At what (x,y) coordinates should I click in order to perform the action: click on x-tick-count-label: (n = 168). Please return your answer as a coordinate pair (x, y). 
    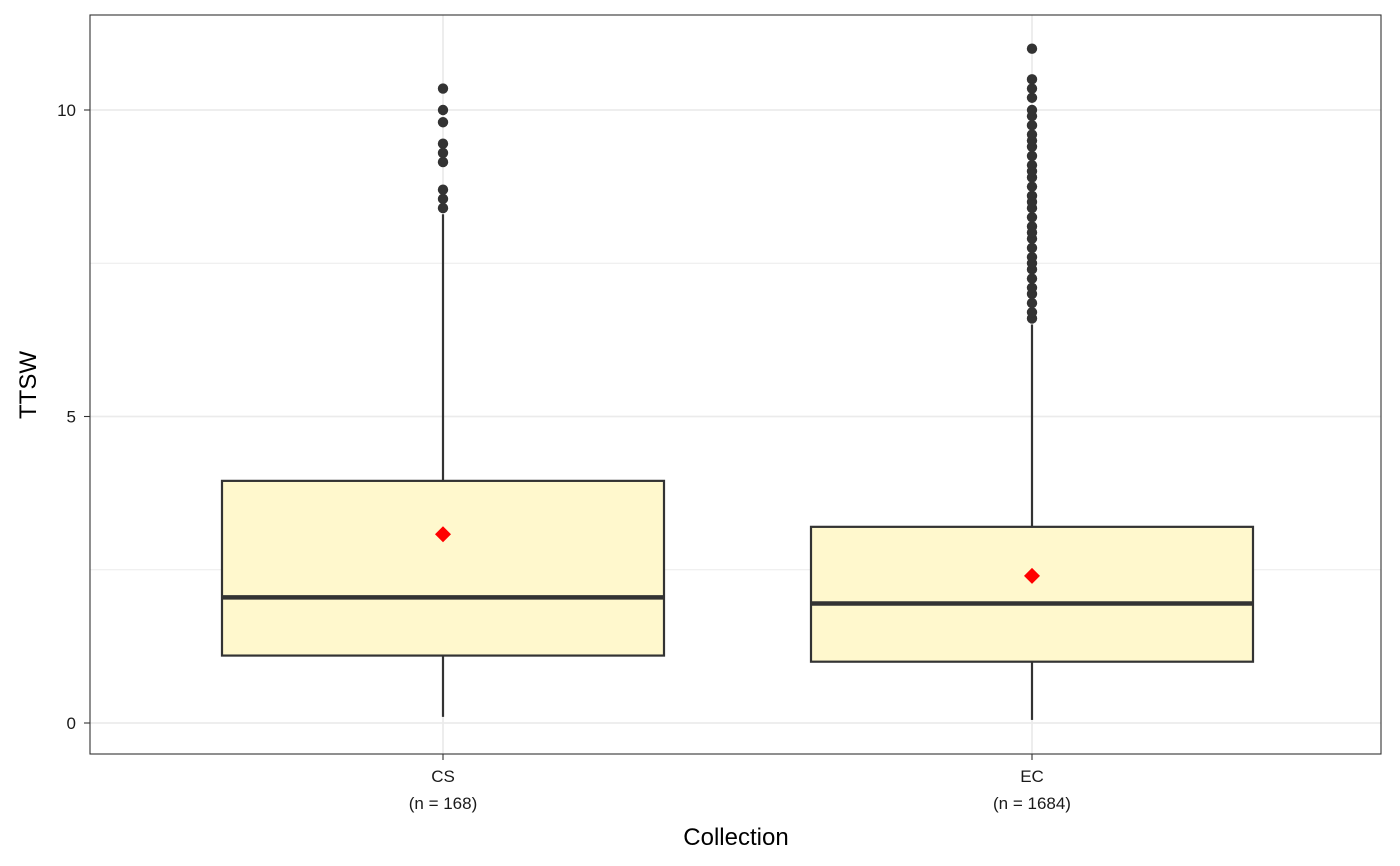
    Looking at the image, I should click on (443, 803).